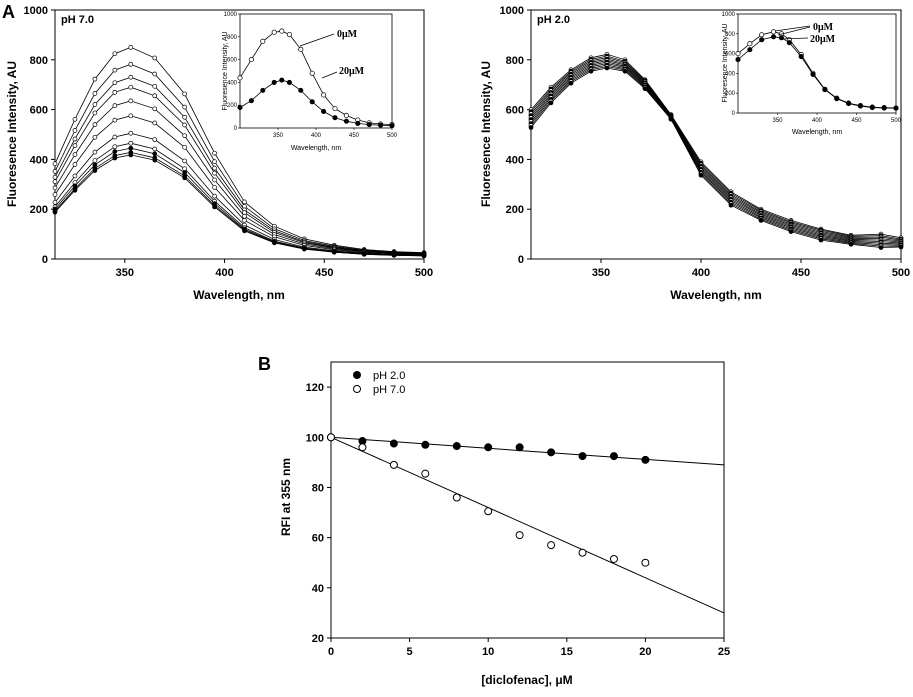 The height and width of the screenshot is (697, 913). What do you see at coordinates (488, 652) in the screenshot?
I see `rfi-x-tick-label: 10` at bounding box center [488, 652].